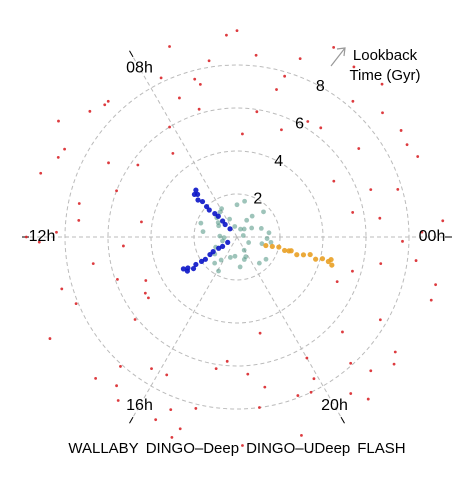  What do you see at coordinates (432, 236) in the screenshot?
I see `x-tick-label: 00h` at bounding box center [432, 236].